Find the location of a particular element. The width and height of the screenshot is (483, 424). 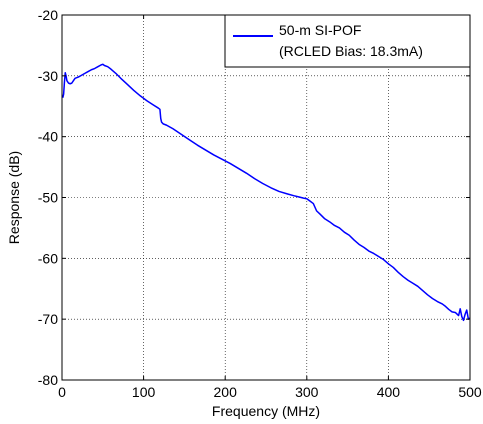

legend: 50-m SI-POF (RCLED Bias: 18.3mA) is located at coordinates (347, 41).